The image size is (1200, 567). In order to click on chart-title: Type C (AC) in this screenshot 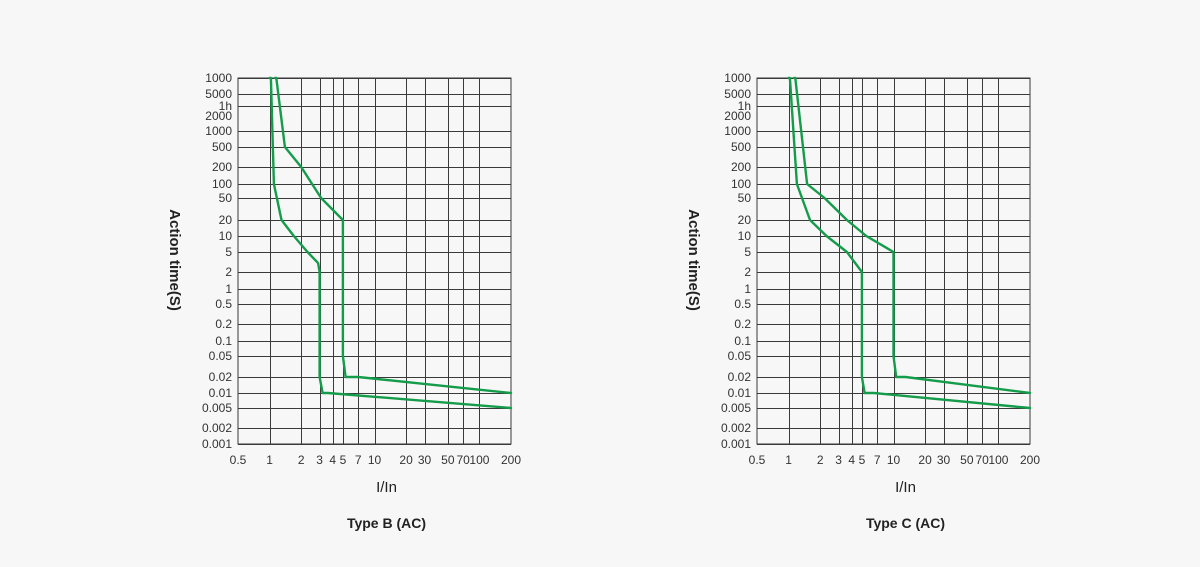, I will do `click(905, 523)`.